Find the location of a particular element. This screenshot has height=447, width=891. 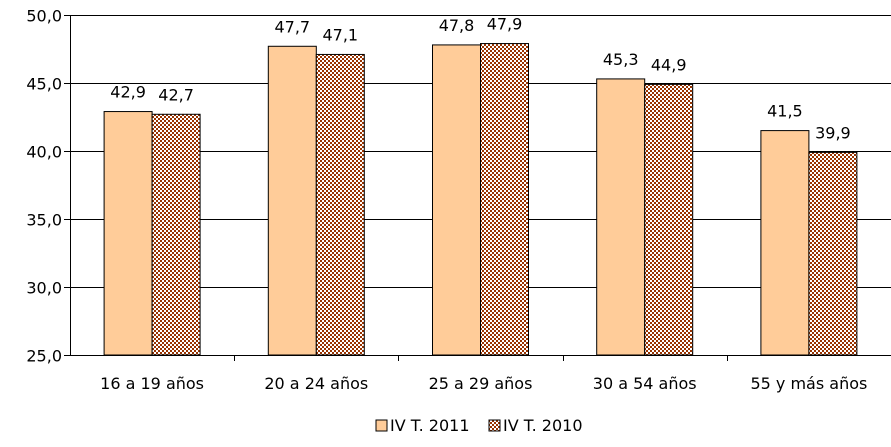

data-label: 41,5 is located at coordinates (785, 111).